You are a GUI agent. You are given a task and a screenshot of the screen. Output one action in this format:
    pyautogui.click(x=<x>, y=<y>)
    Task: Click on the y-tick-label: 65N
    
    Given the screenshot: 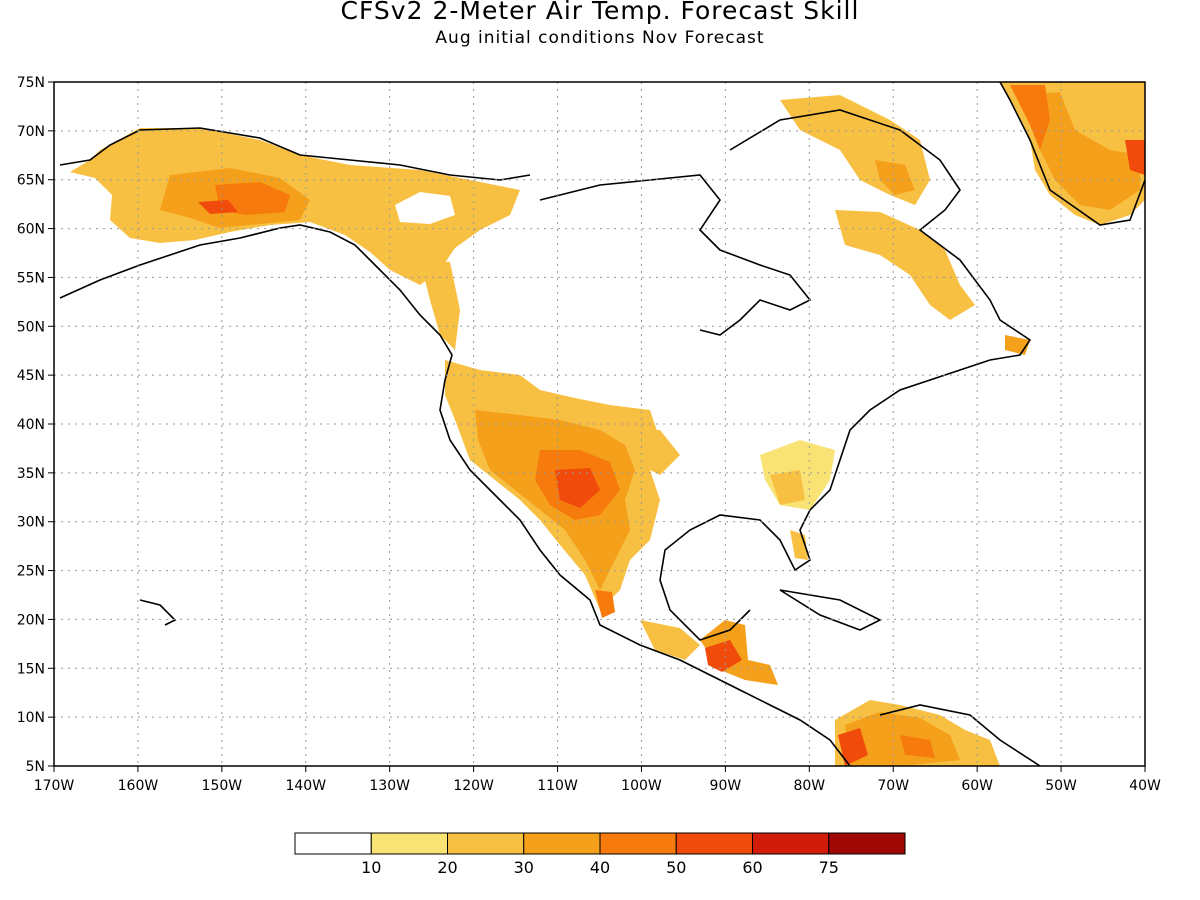 What is the action you would take?
    pyautogui.click(x=31, y=181)
    